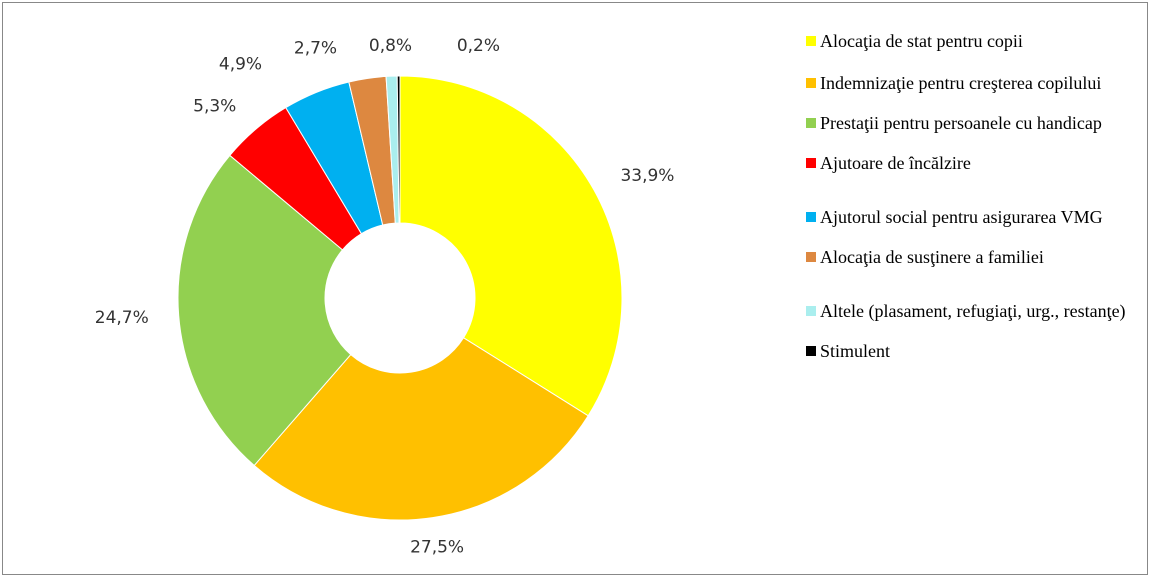  Describe the element at coordinates (647, 176) in the screenshot. I see `data-label: 33,9%` at that location.